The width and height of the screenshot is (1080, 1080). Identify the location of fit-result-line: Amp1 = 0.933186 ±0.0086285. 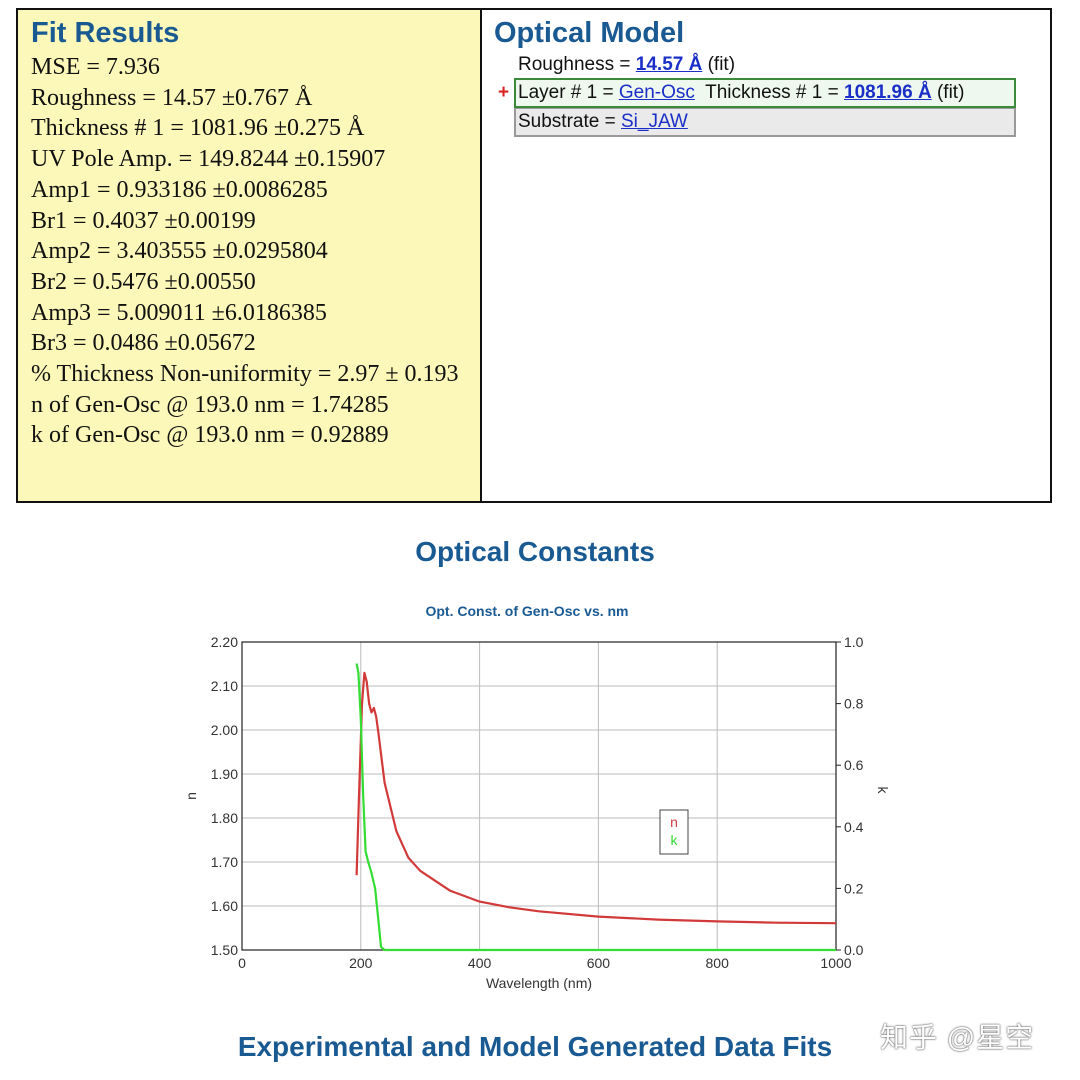
(179, 189).